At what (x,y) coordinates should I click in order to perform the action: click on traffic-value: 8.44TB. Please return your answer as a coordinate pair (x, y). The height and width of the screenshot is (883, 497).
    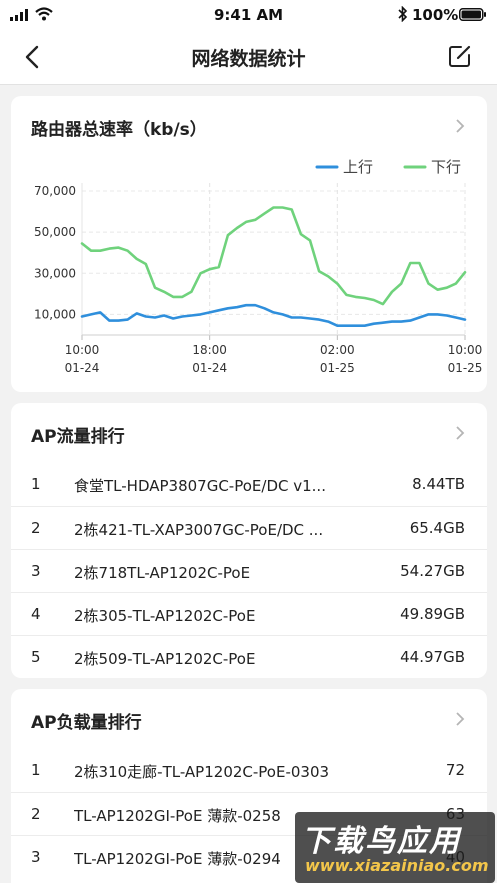
    Looking at the image, I should click on (438, 484).